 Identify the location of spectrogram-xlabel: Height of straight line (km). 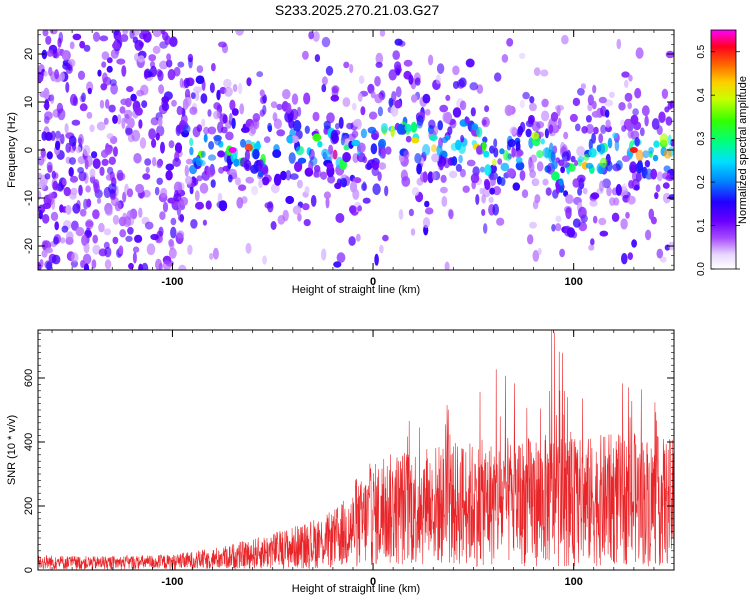
(356, 290).